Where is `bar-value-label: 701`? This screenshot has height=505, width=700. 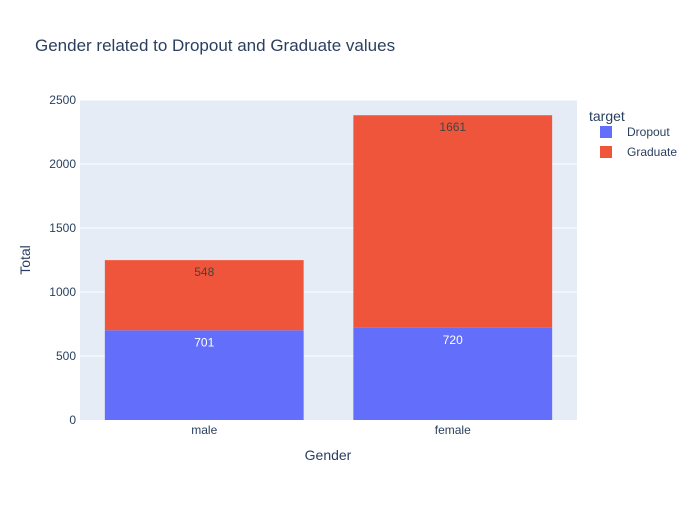
bar-value-label: 701 is located at coordinates (204, 342).